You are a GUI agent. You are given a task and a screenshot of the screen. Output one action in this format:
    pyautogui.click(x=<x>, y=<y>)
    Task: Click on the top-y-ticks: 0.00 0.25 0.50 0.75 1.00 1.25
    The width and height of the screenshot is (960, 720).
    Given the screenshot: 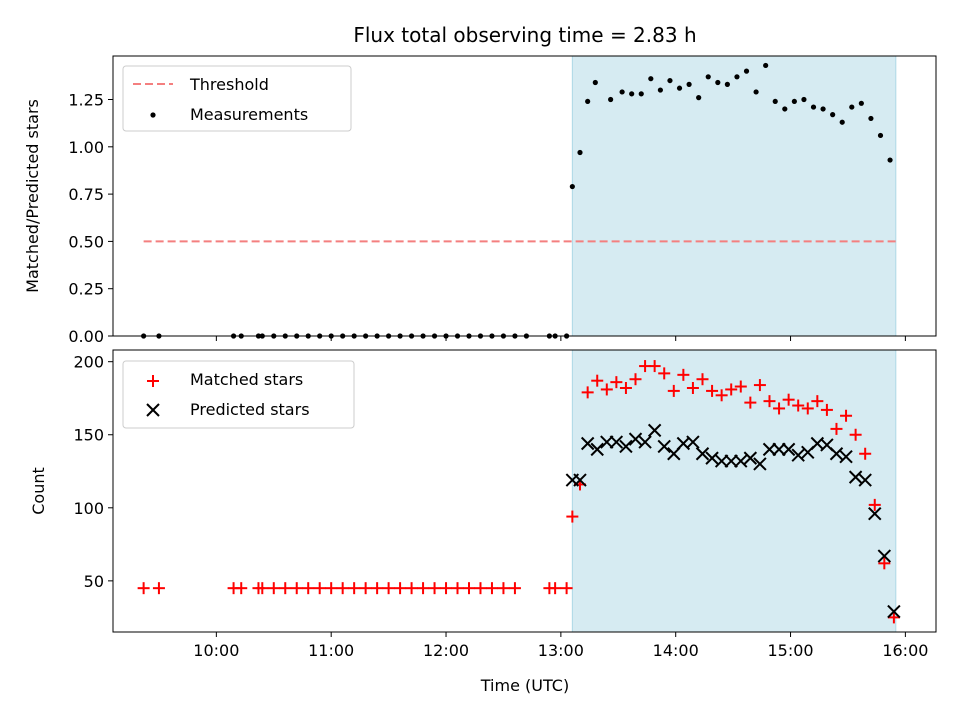 What is the action you would take?
    pyautogui.click(x=90, y=218)
    